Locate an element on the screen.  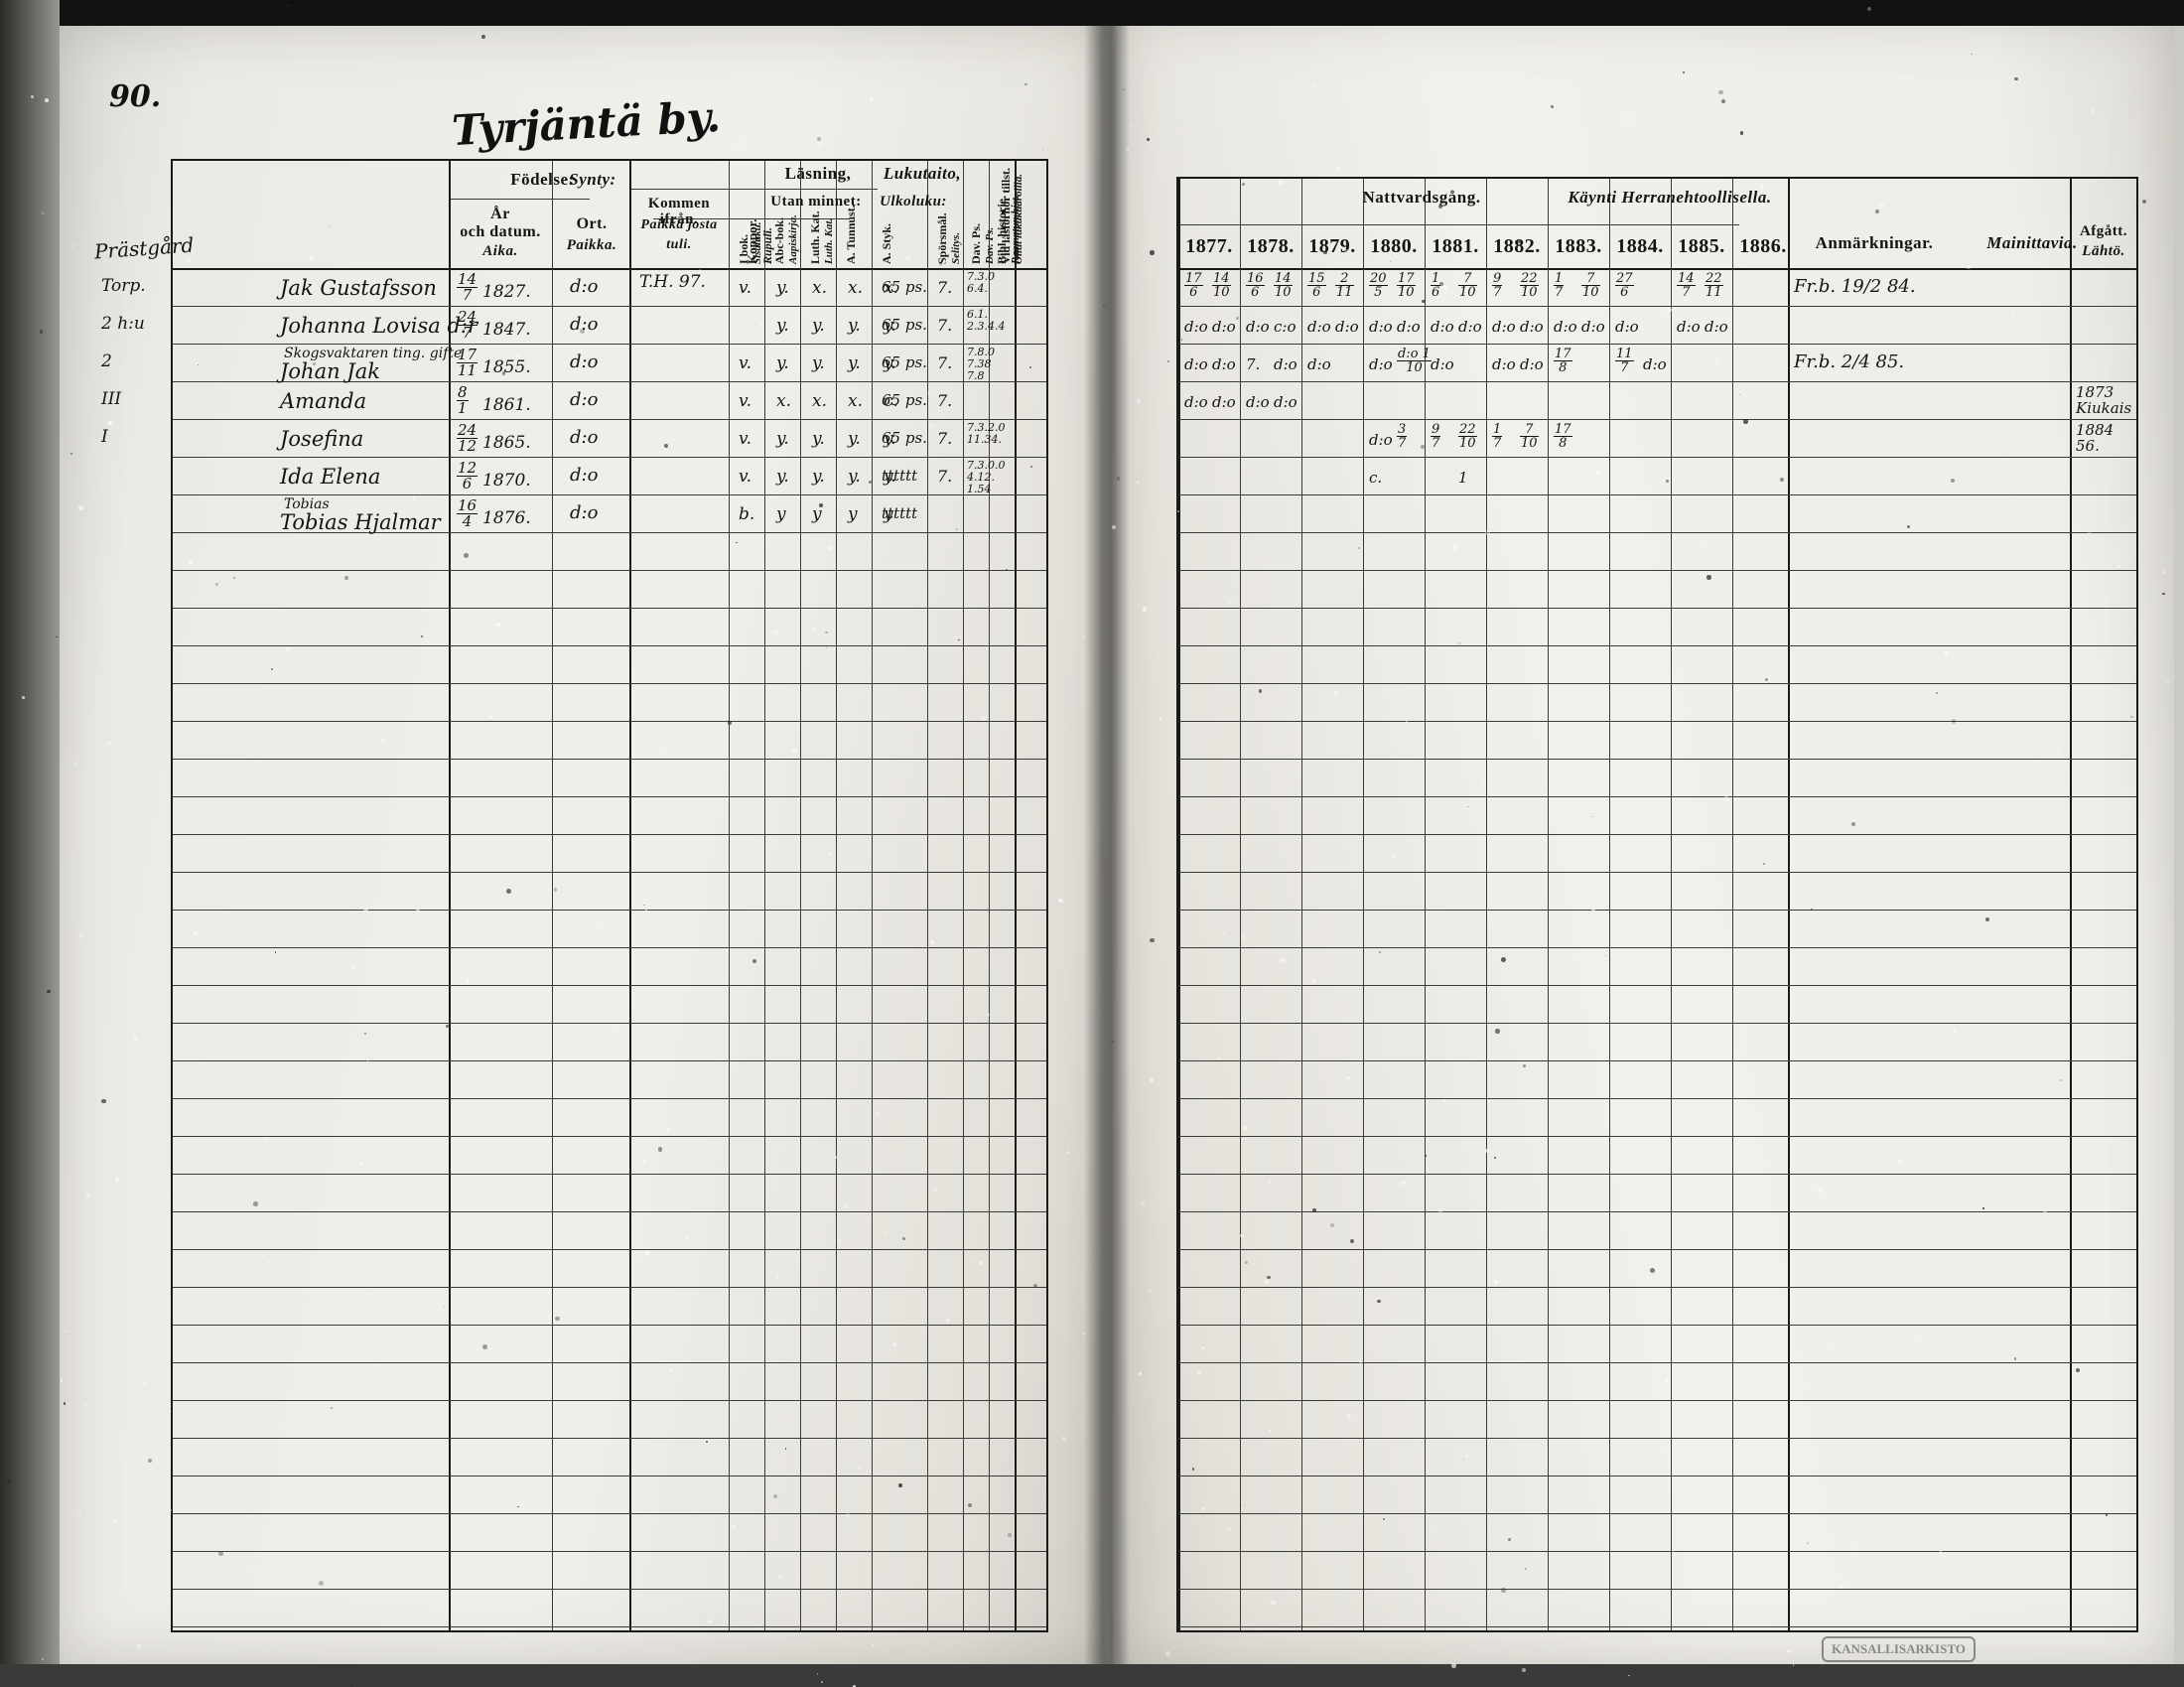
row-psalms-5: tttttt is located at coordinates (900, 476).